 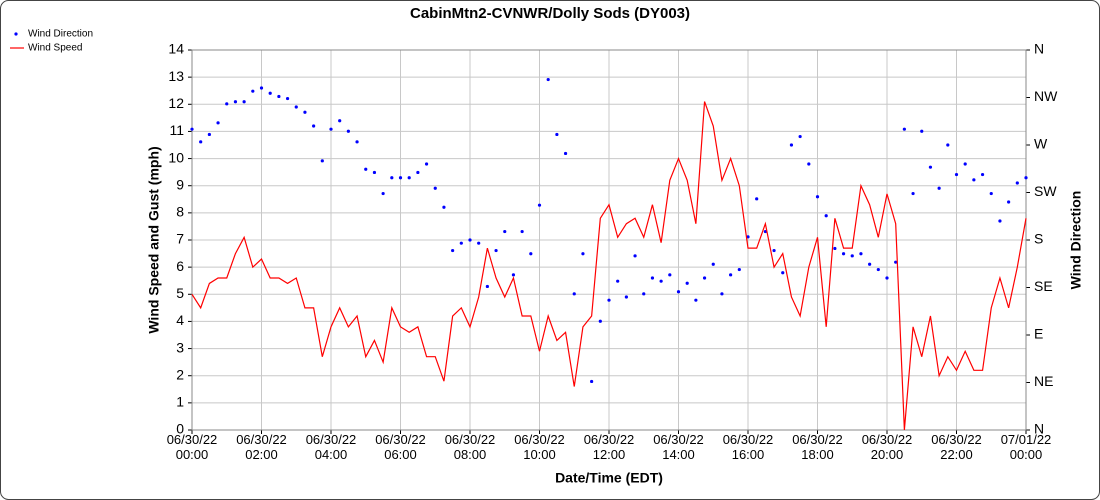 What do you see at coordinates (176, 130) in the screenshot?
I see `y-tick-label: 11` at bounding box center [176, 130].